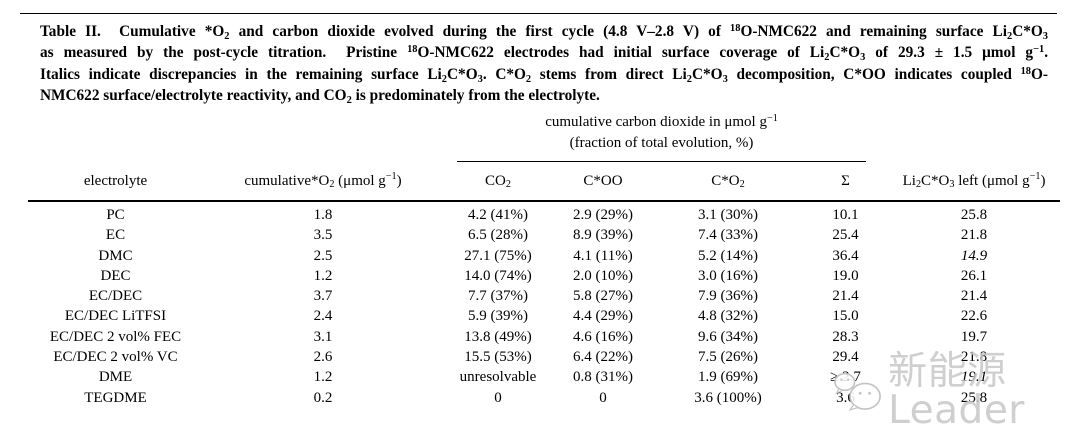  What do you see at coordinates (603, 215) in the screenshot?
I see `cell-c-oo: 2.9 (29%)` at bounding box center [603, 215].